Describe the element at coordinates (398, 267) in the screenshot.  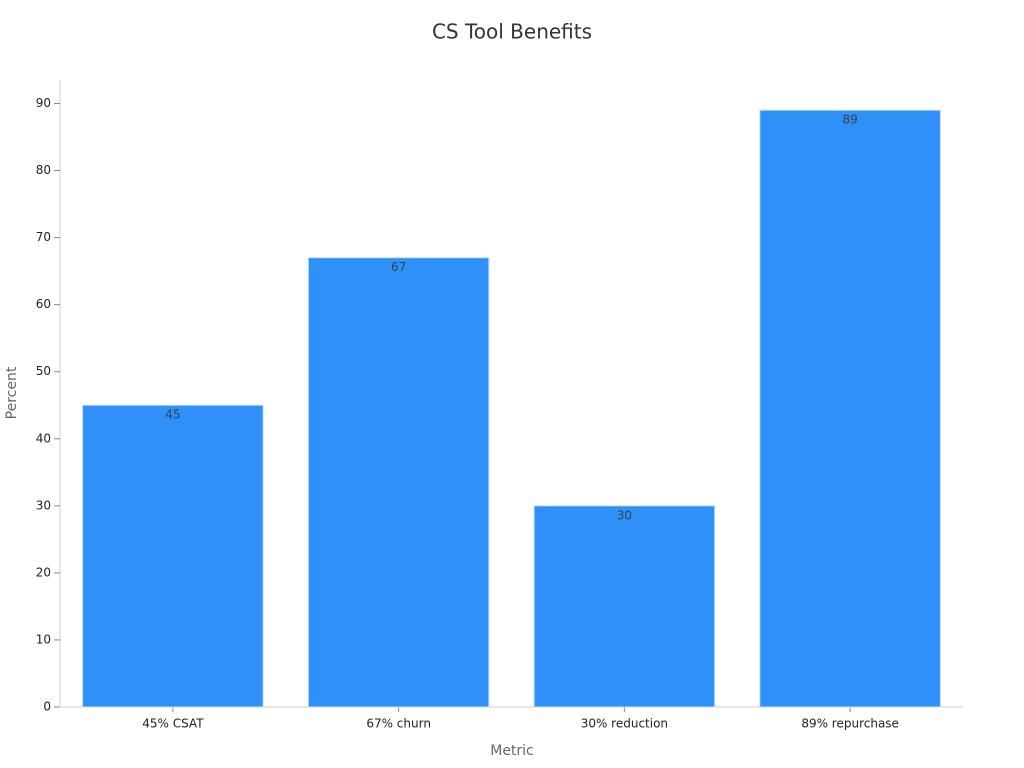
I see `value-label: 67` at that location.